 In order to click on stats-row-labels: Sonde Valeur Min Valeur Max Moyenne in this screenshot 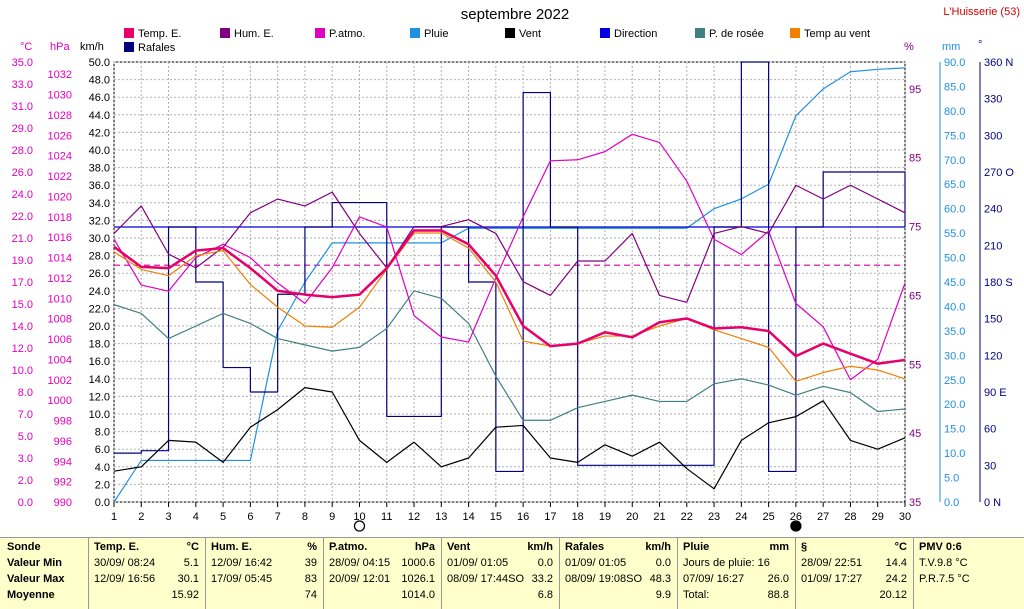, I will do `click(44, 573)`.